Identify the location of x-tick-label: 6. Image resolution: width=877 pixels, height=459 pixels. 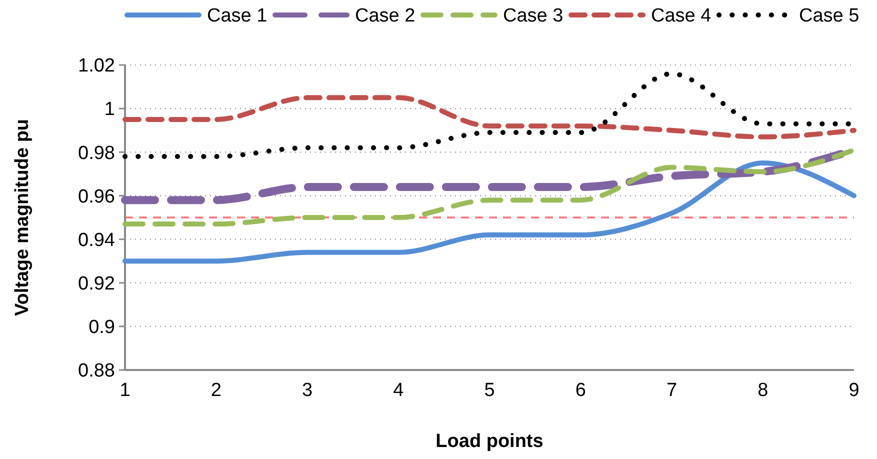
(580, 390).